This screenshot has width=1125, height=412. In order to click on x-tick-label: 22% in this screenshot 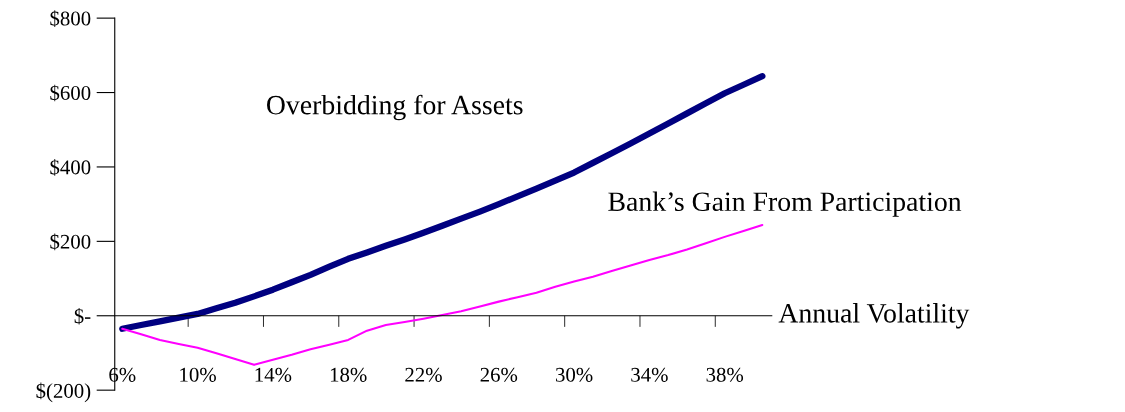, I will do `click(423, 374)`.